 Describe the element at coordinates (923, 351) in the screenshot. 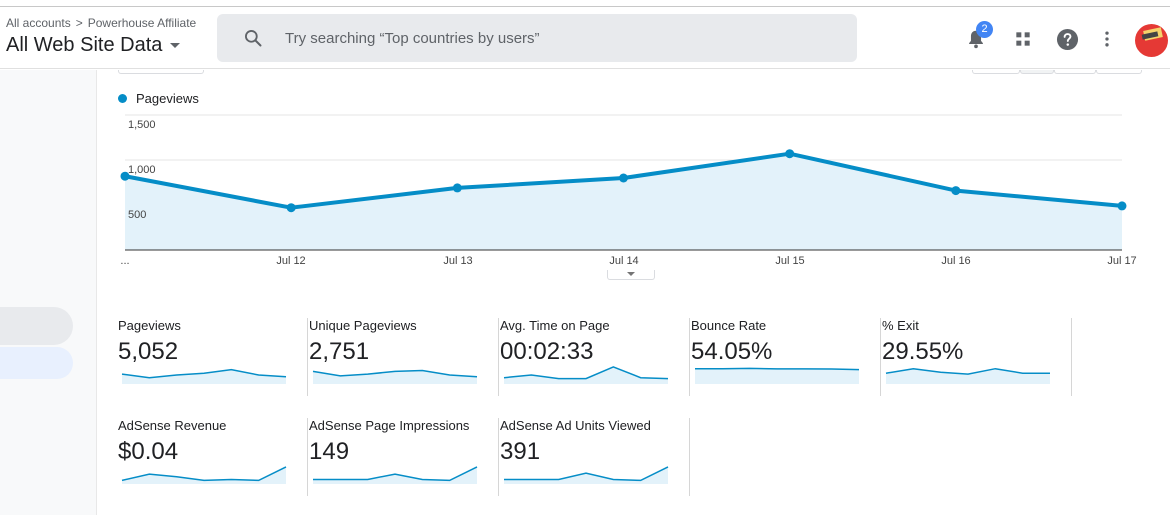

I see `metric-value: 29.55%` at that location.